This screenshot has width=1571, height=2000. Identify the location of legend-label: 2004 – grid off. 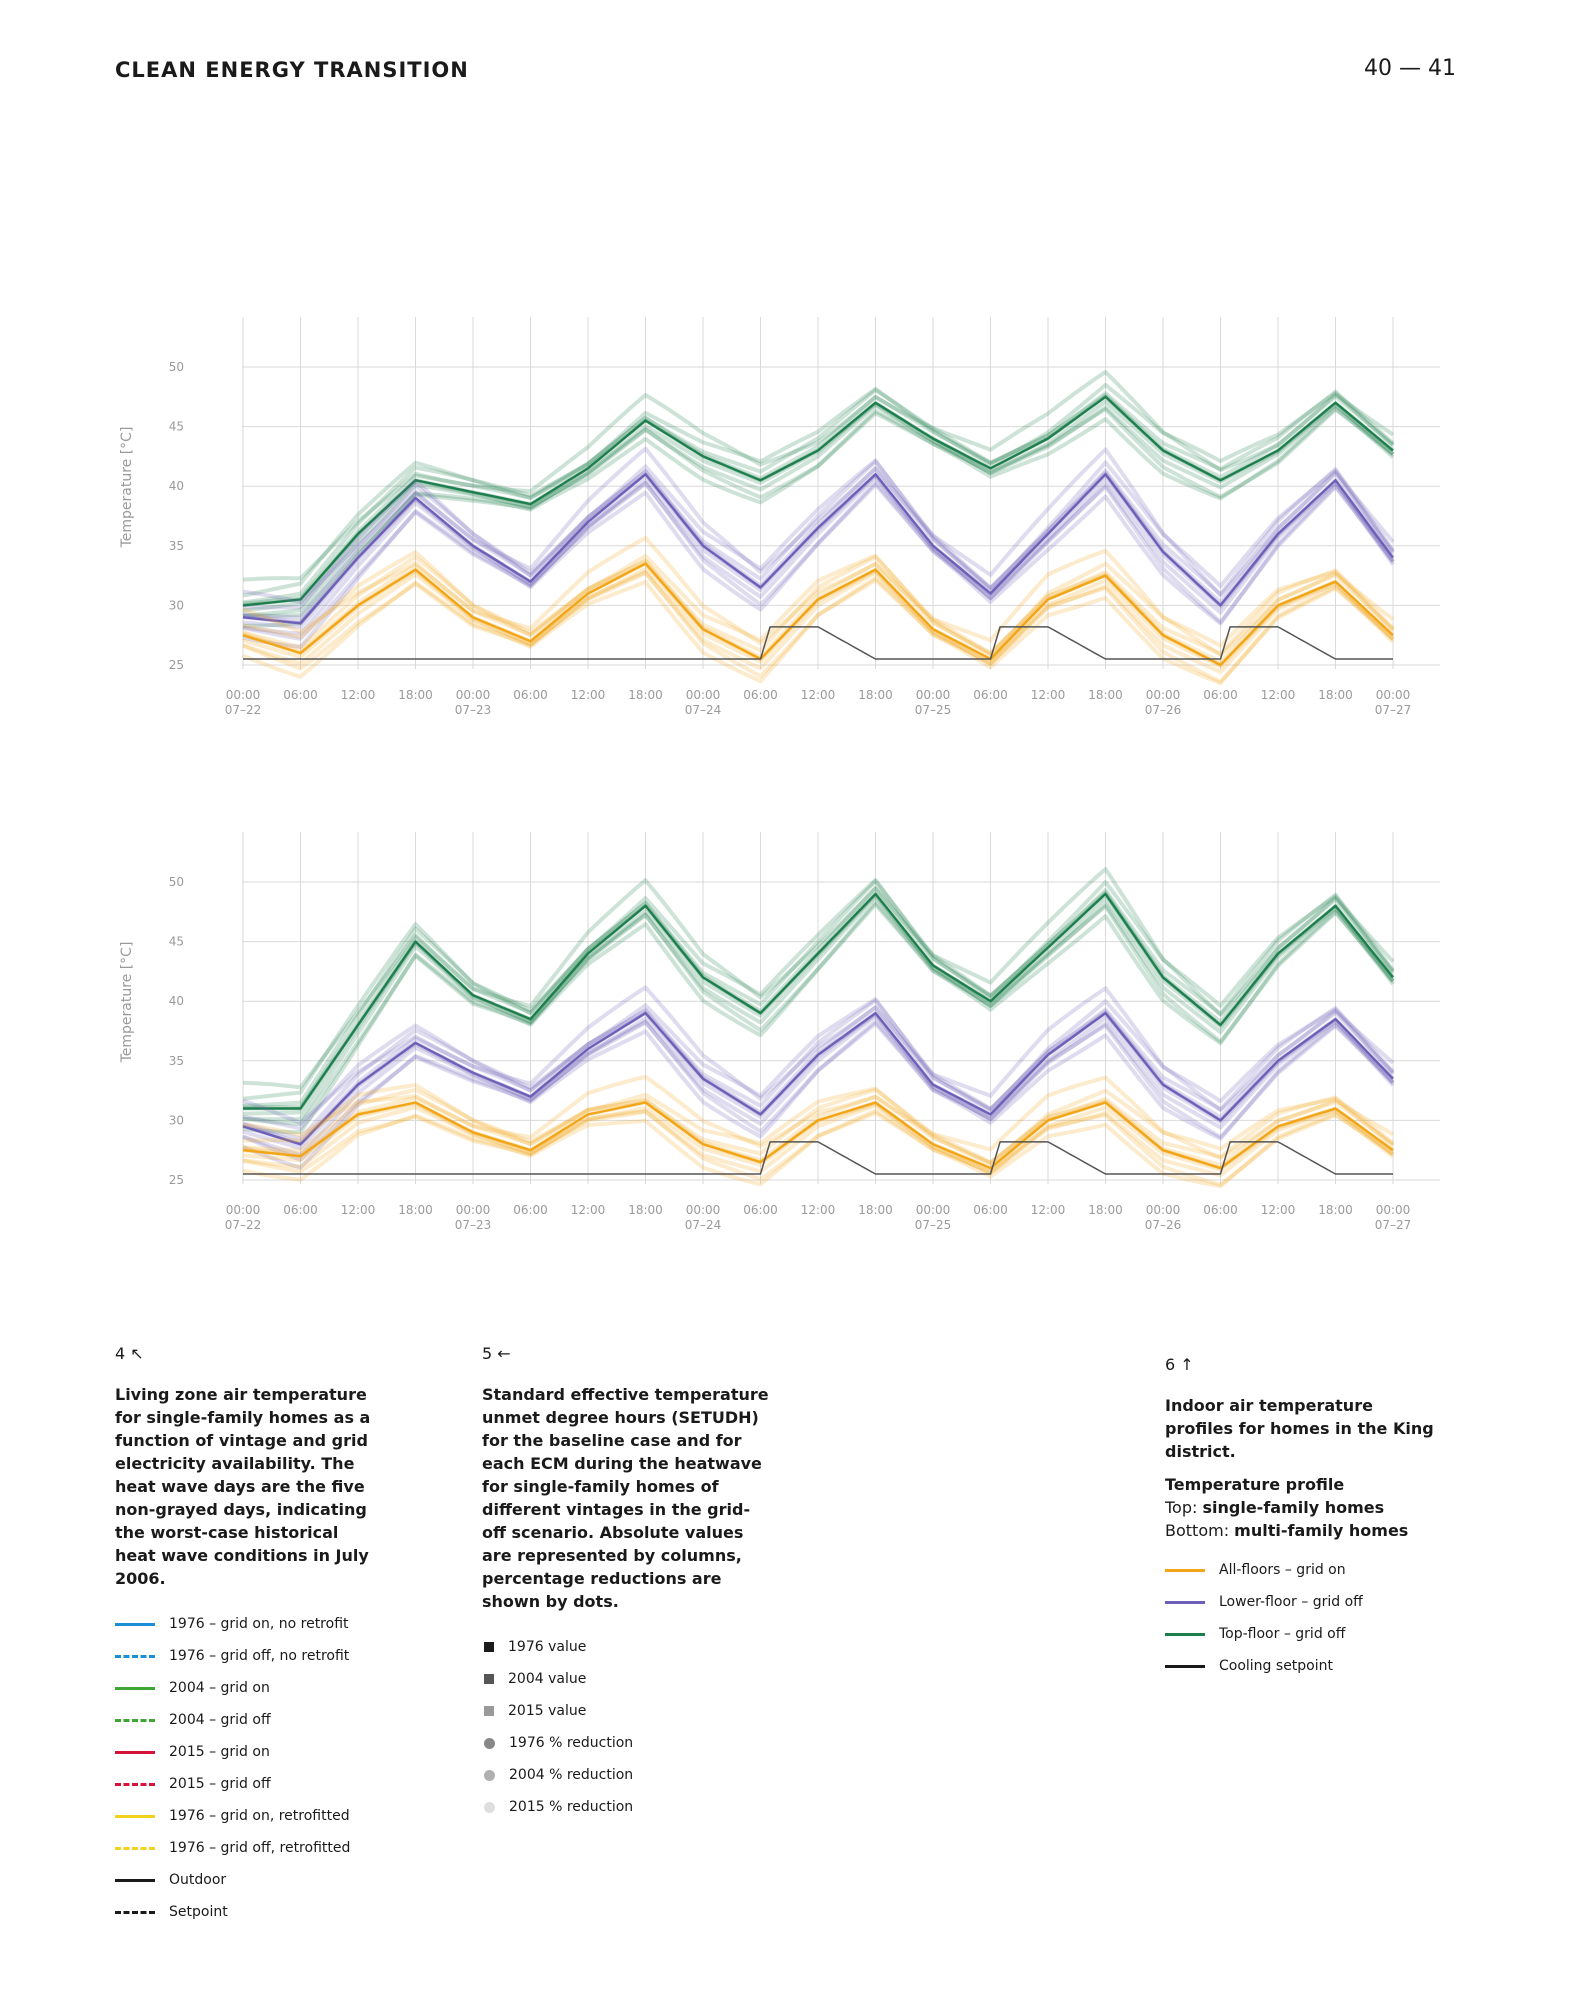
(220, 1719).